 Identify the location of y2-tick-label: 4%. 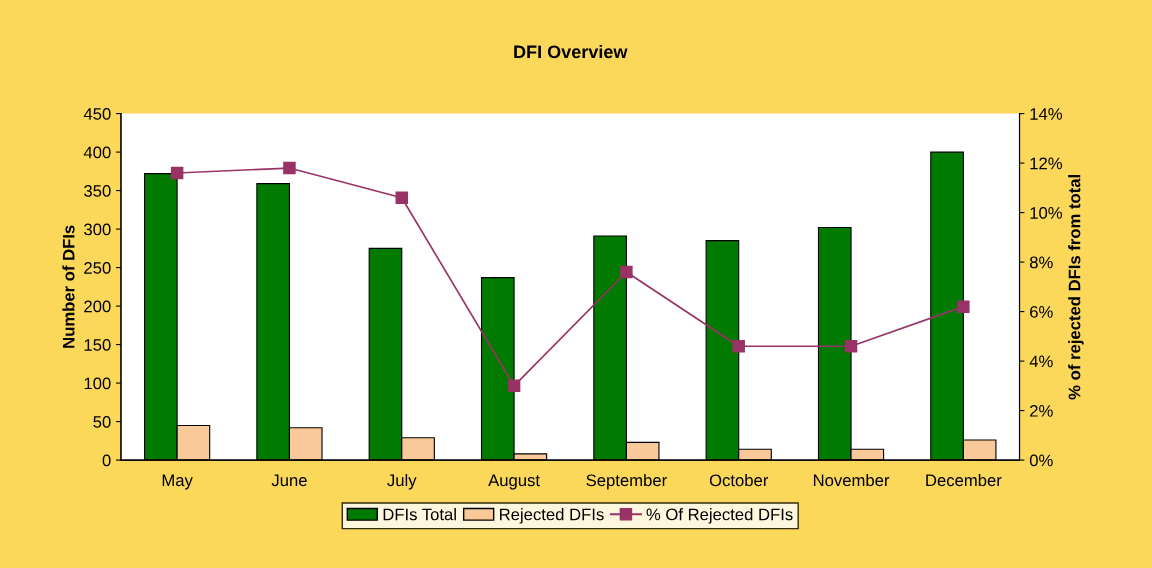
(1041, 361).